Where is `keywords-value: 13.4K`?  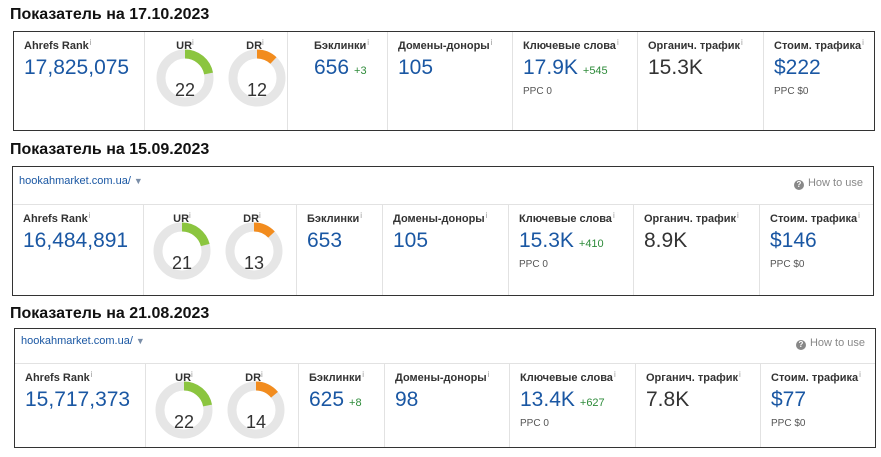 keywords-value: 13.4K is located at coordinates (547, 399).